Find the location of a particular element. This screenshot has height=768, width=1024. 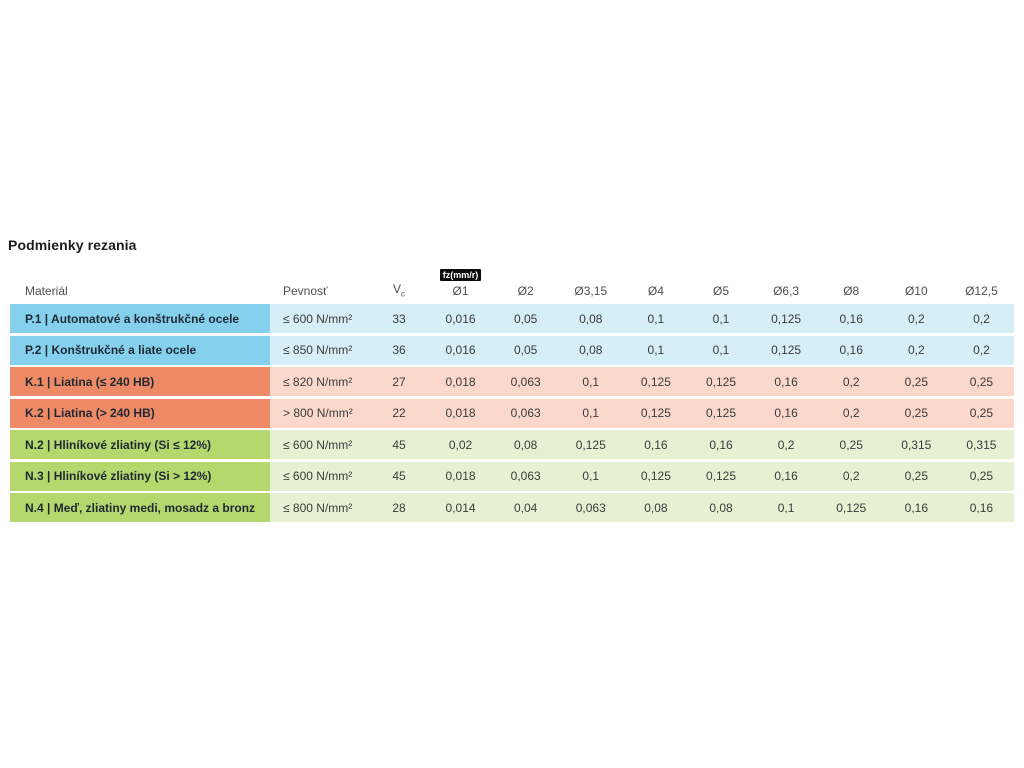

column-header-material: Materiál is located at coordinates (46, 291).